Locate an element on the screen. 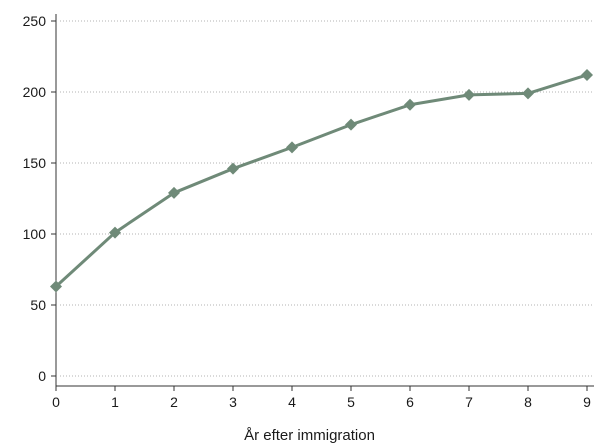 The image size is (594, 444). x-tick-label-5: 5 is located at coordinates (351, 402).